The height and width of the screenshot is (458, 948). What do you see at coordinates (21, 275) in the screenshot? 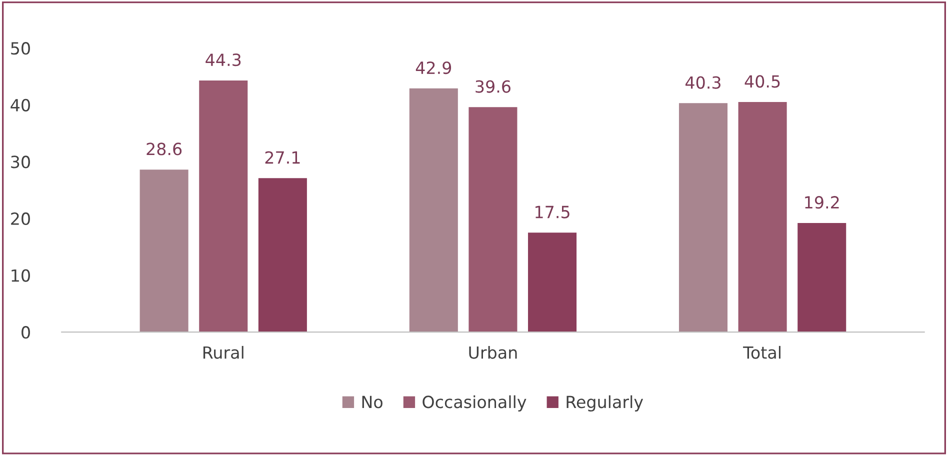
I see `y-tick-label: 10` at bounding box center [21, 275].